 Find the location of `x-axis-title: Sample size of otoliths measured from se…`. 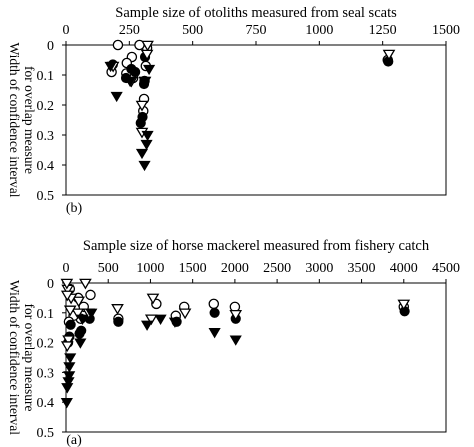

x-axis-title: Sample size of otoliths measured from se… is located at coordinates (256, 13).